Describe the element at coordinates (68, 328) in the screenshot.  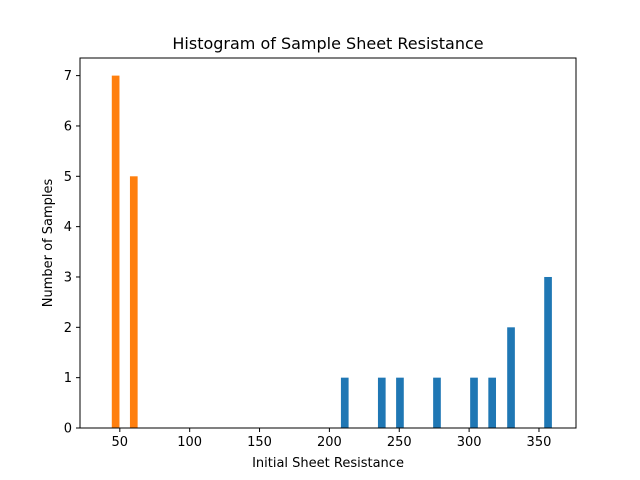
I see `y-tick-label: 2` at that location.